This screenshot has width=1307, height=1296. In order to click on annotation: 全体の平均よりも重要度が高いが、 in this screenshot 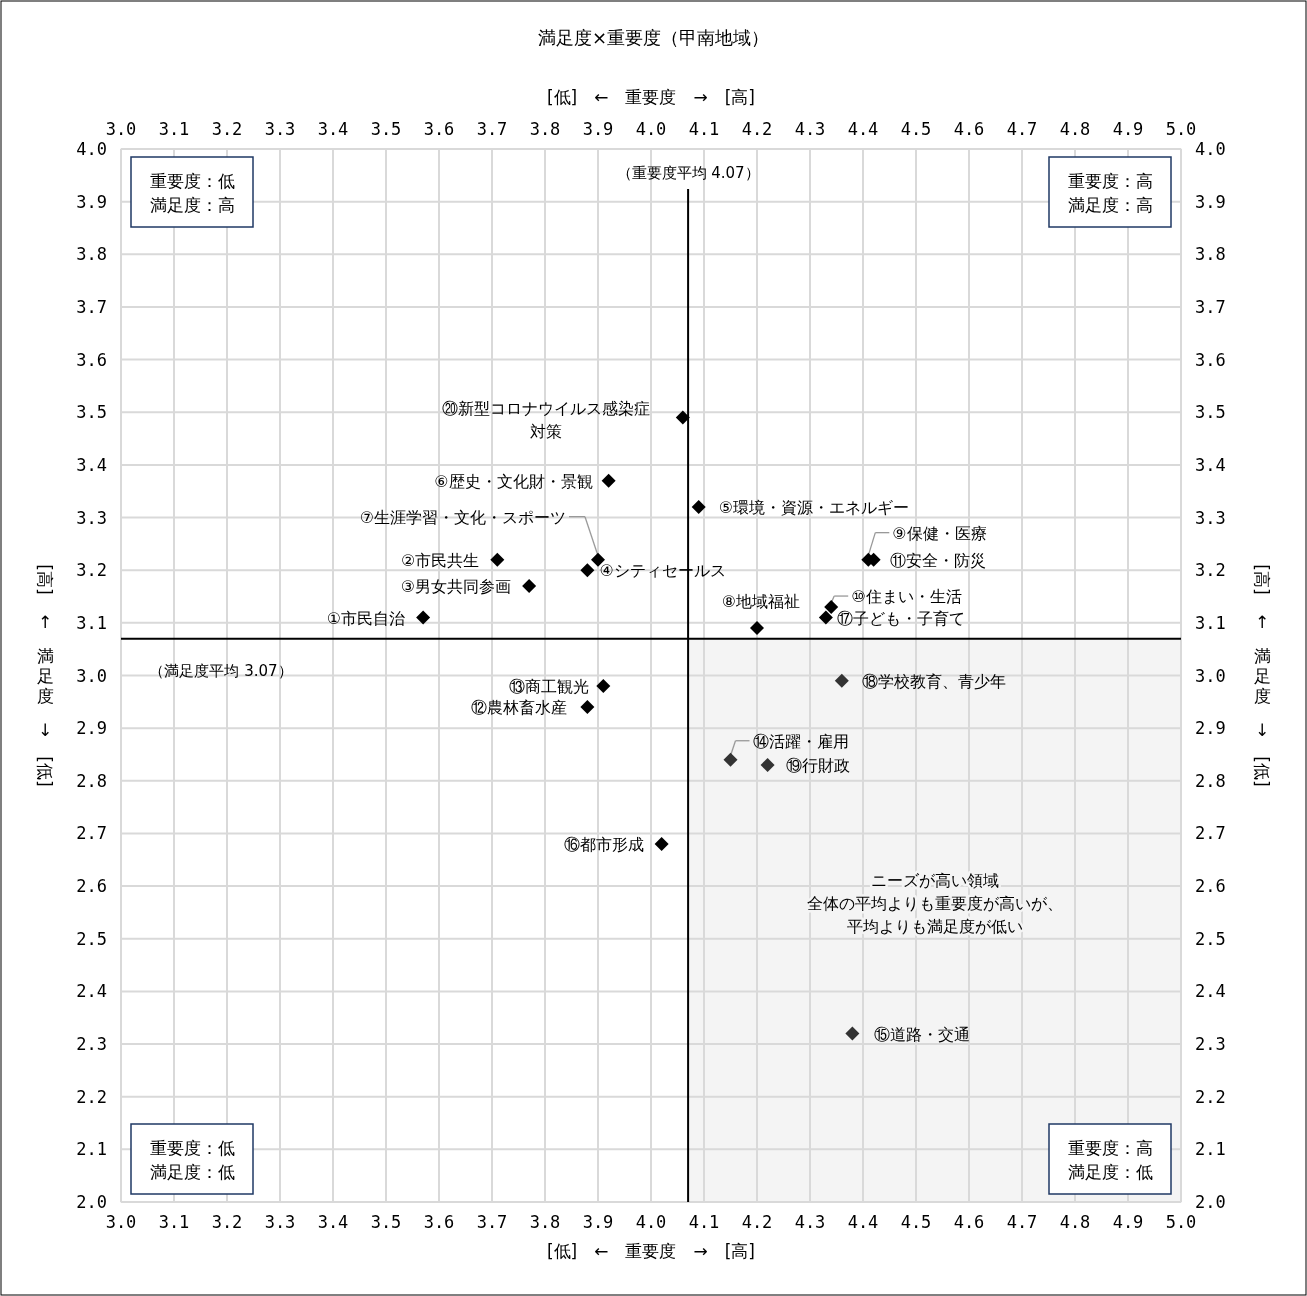, I will do `click(934, 904)`.